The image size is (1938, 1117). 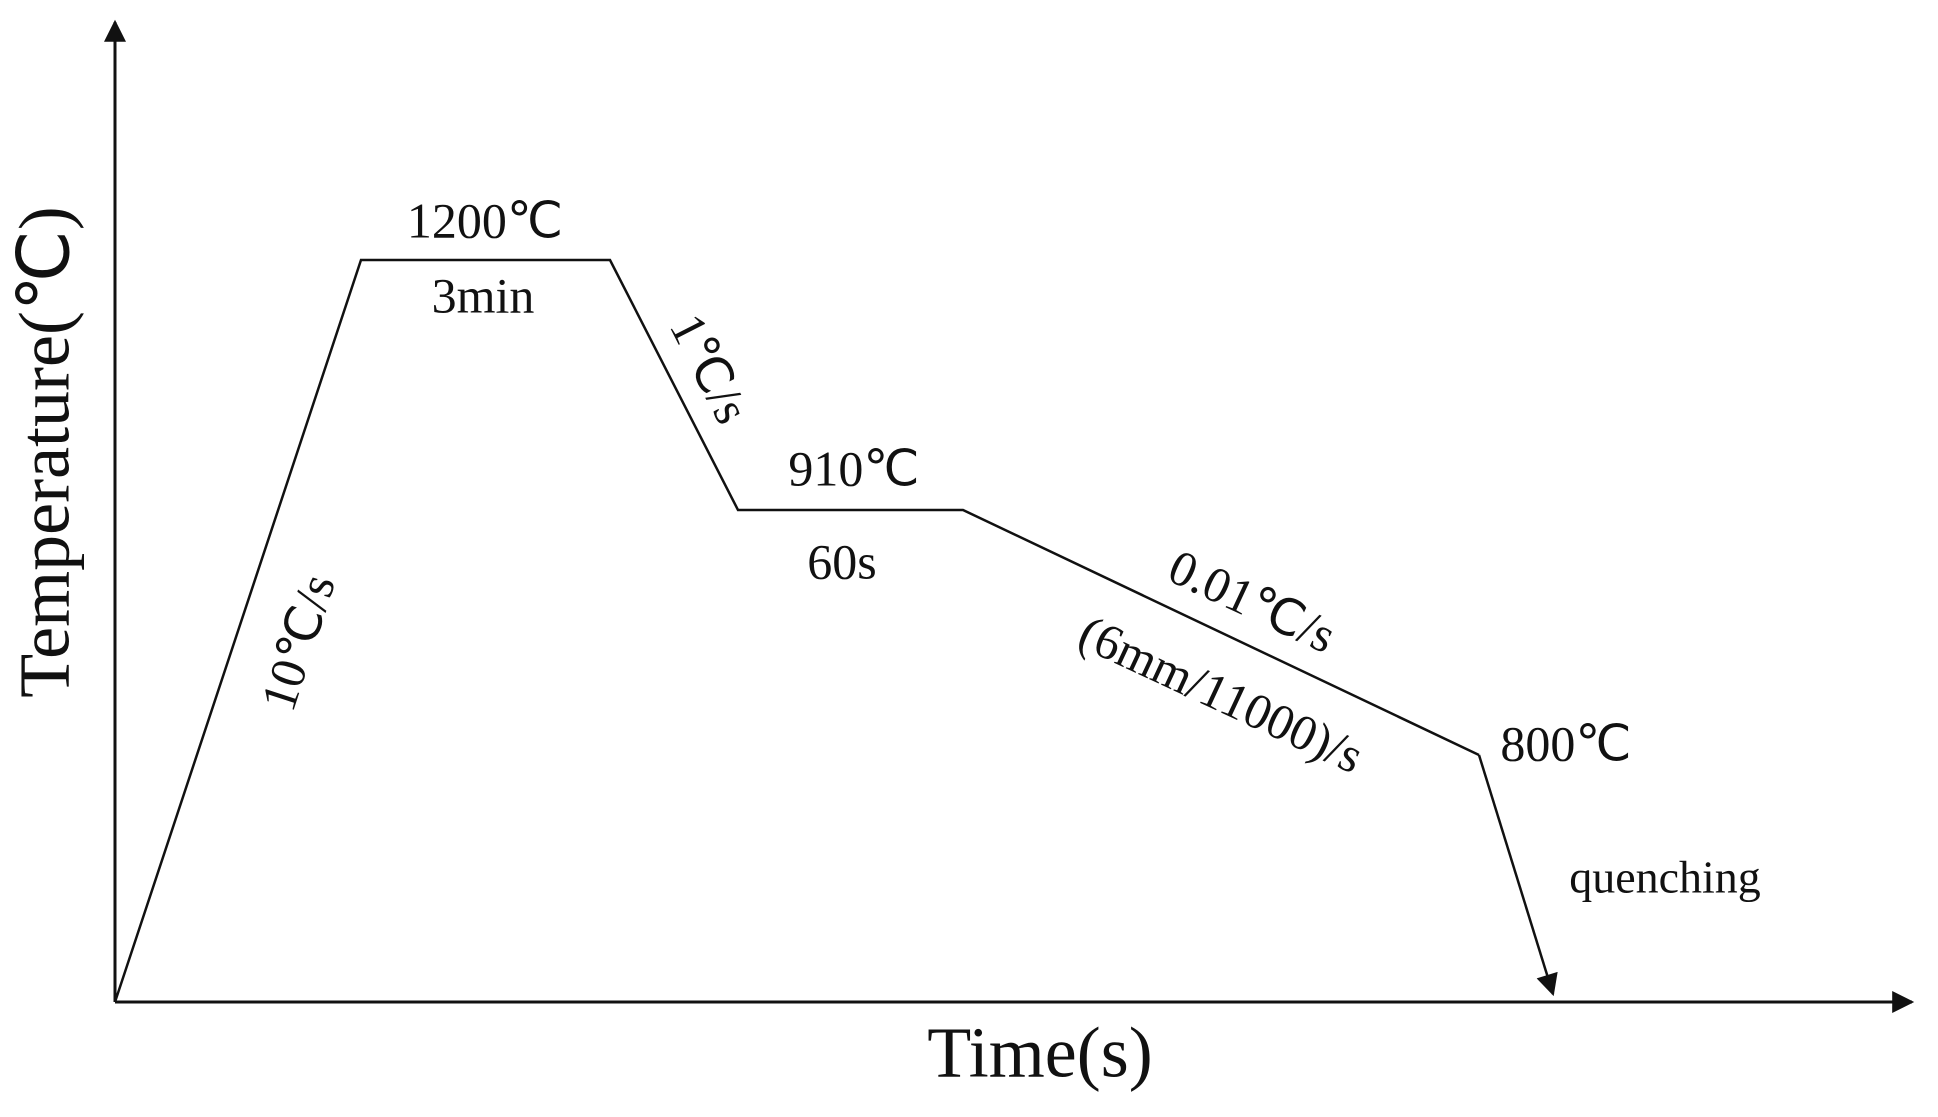 I want to click on quench-label: quenching, so click(x=1665, y=877).